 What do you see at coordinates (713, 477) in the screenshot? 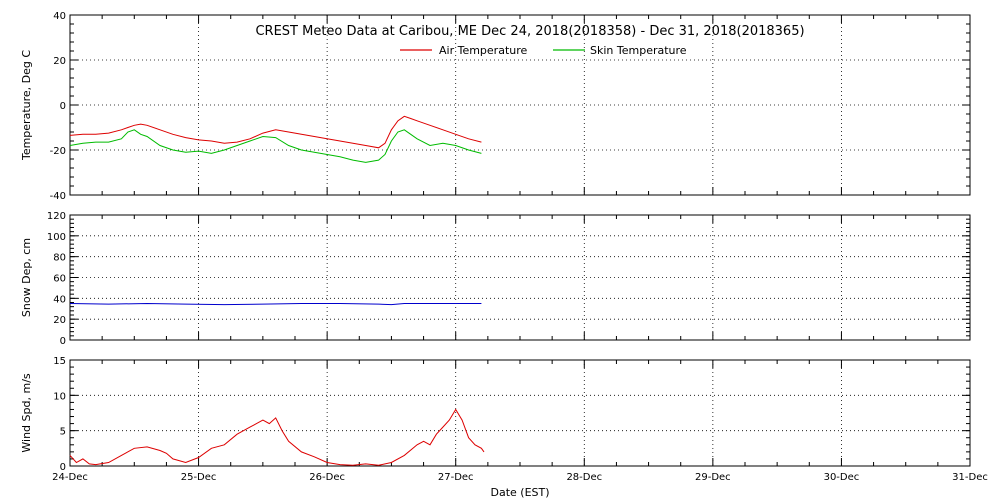
I see `x-tick-label: 29-Dec` at bounding box center [713, 477].